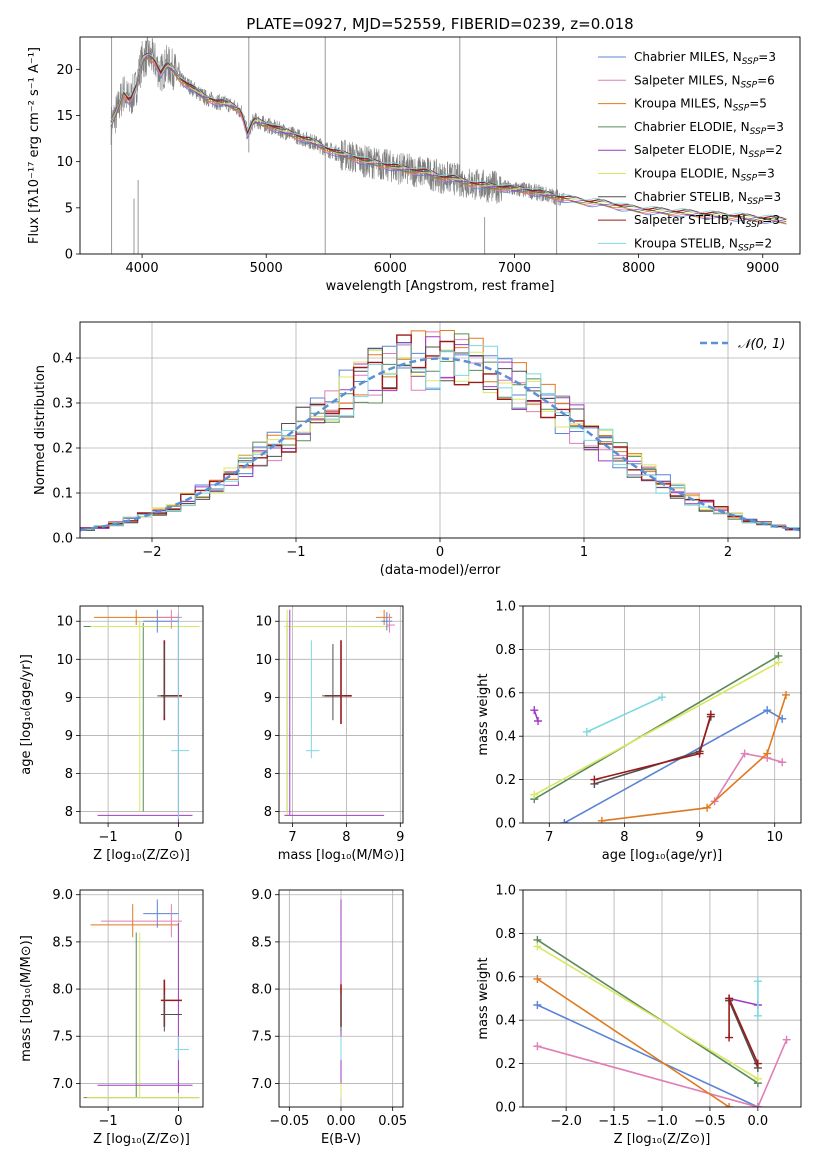  What do you see at coordinates (700, 105) in the screenshot?
I see `legend-entry: Kroupa MILES, NSSP=5` at bounding box center [700, 105].